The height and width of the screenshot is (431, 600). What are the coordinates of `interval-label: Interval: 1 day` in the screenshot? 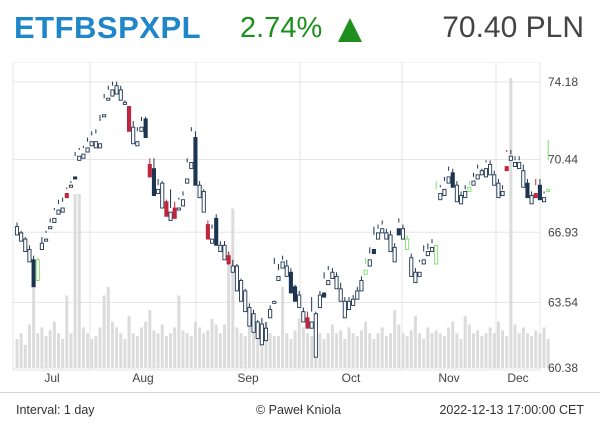 It's located at (55, 410).